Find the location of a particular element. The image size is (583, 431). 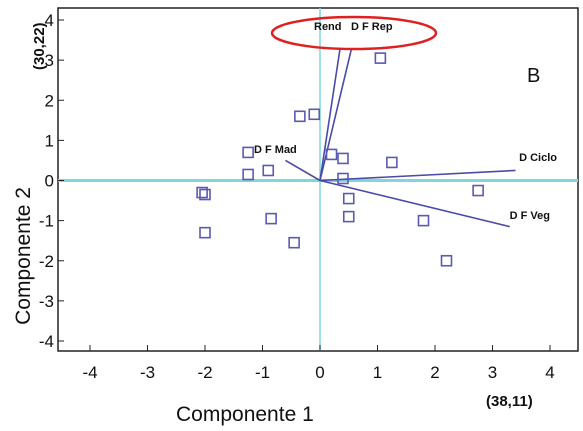

x-tick-label: -1 is located at coordinates (262, 372).